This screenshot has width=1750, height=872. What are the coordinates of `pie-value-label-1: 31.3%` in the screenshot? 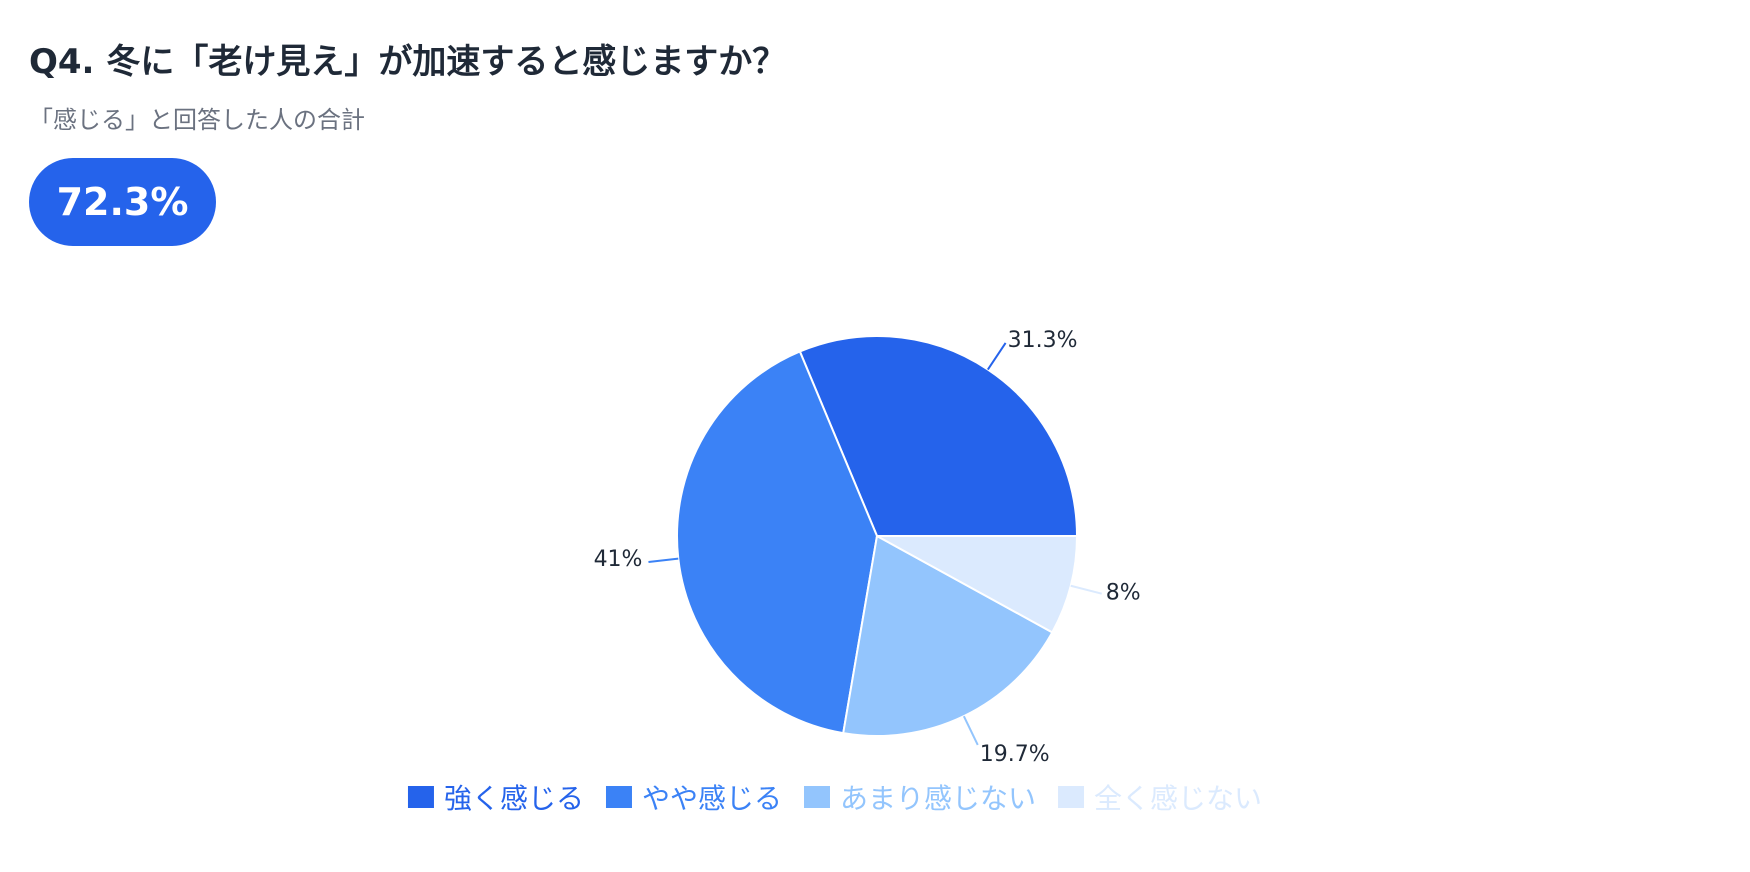 It's located at (1043, 340).